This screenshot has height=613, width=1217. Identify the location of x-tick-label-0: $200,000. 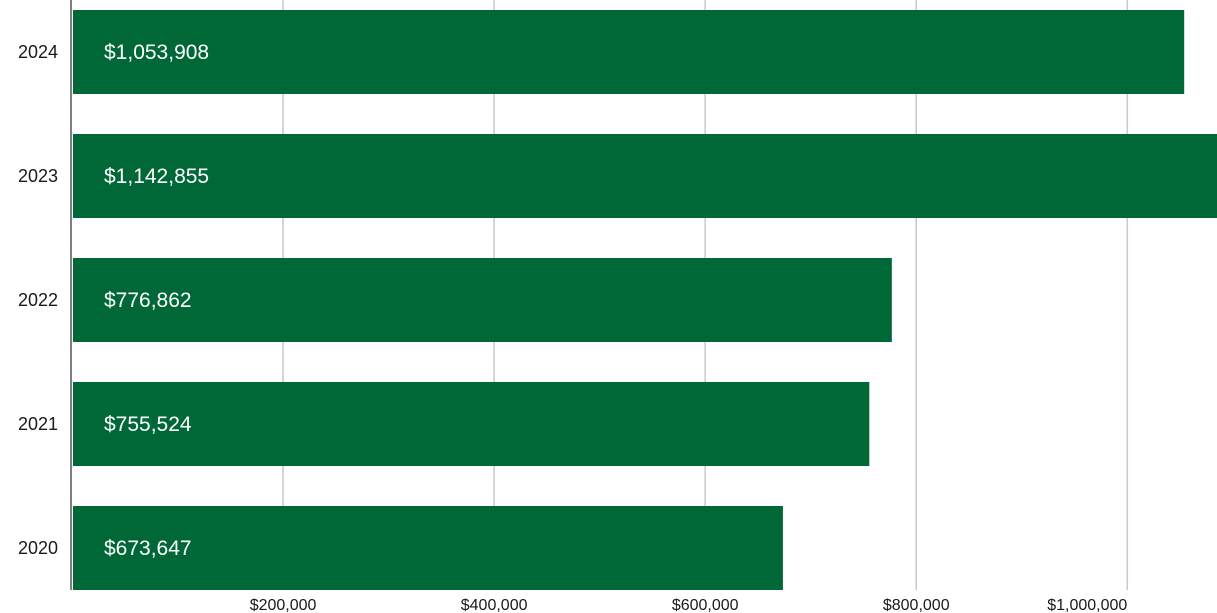
(283, 605).